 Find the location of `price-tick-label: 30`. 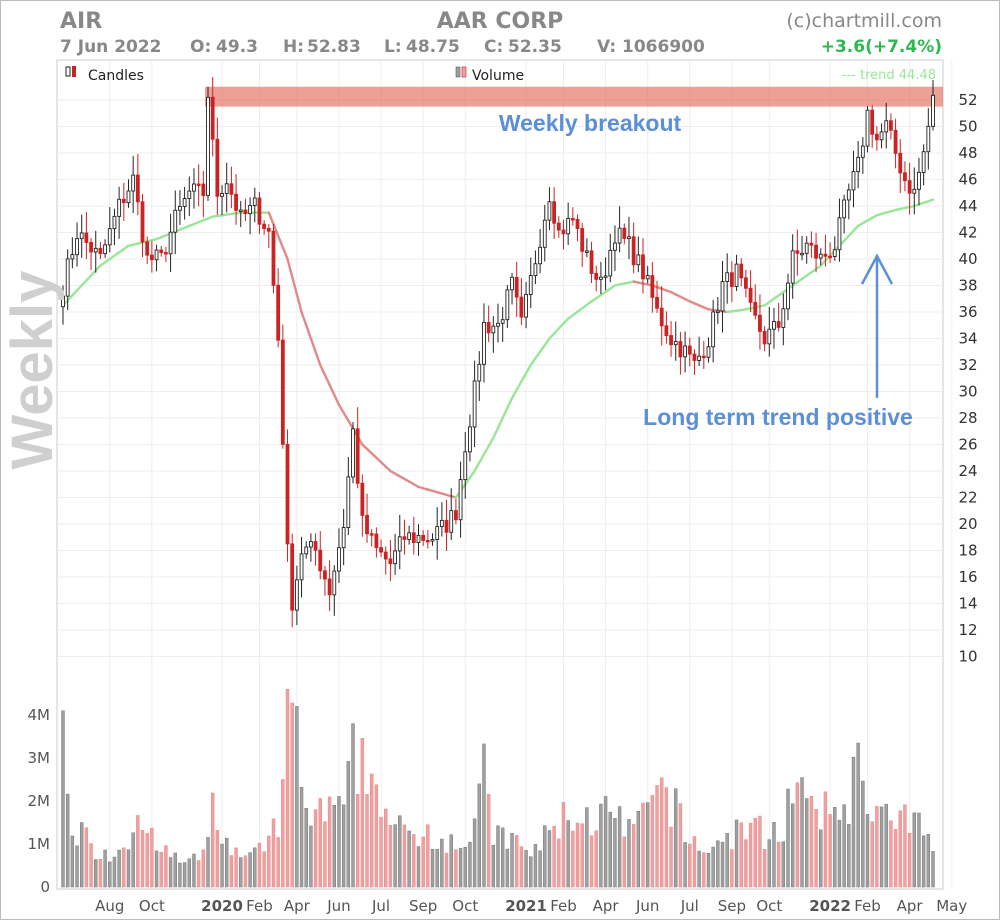

price-tick-label: 30 is located at coordinates (967, 392).